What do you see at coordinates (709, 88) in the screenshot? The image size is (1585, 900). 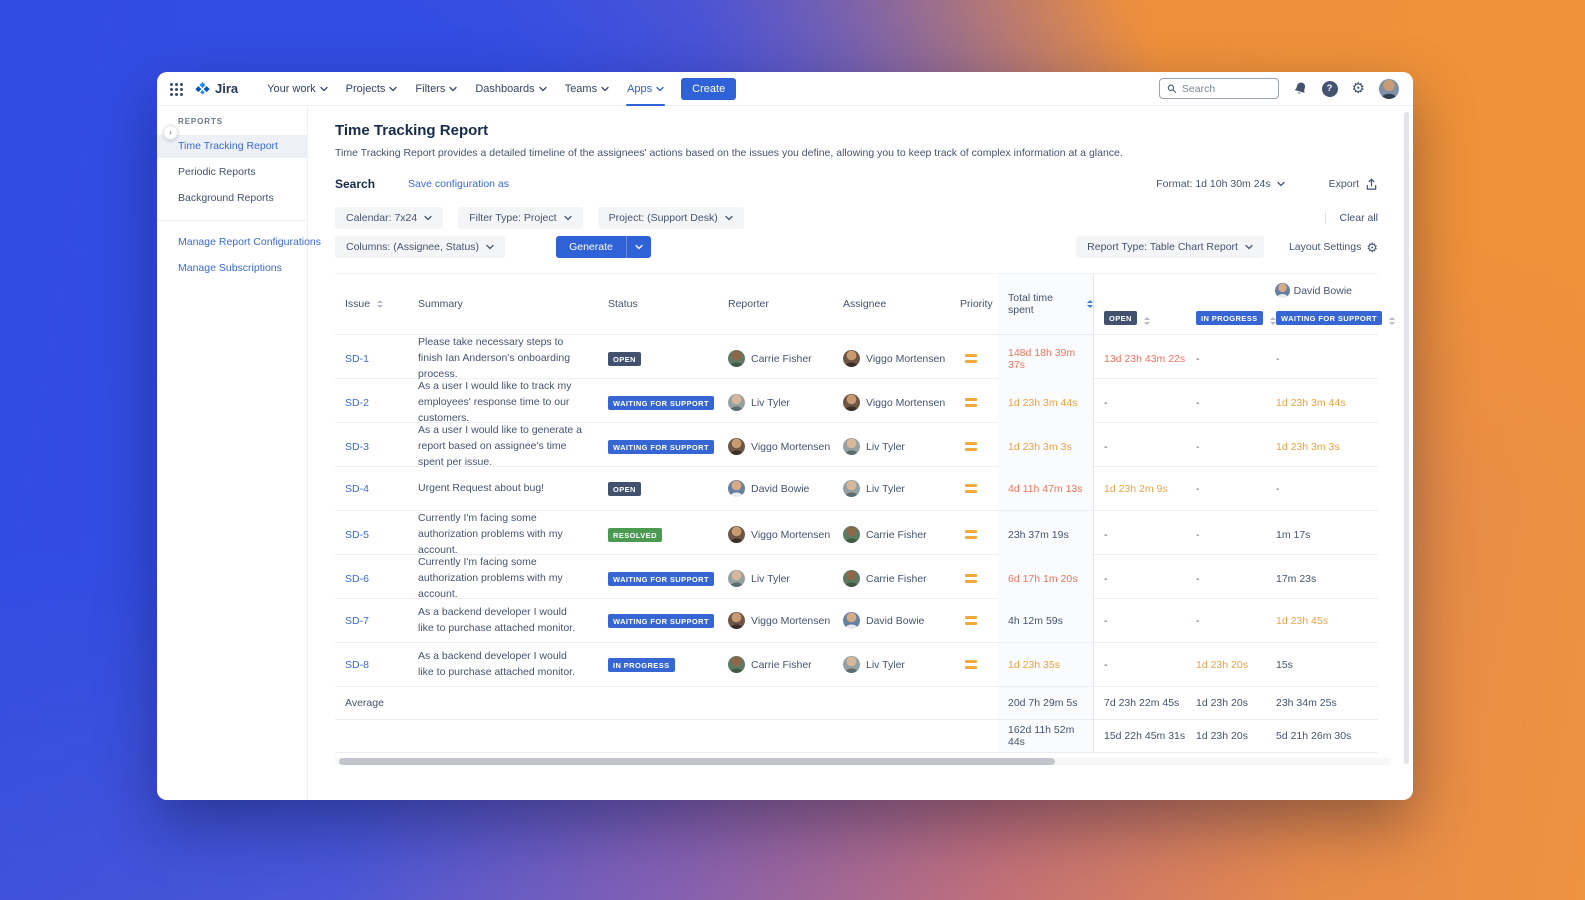 I see `create-button: Create` at bounding box center [709, 88].